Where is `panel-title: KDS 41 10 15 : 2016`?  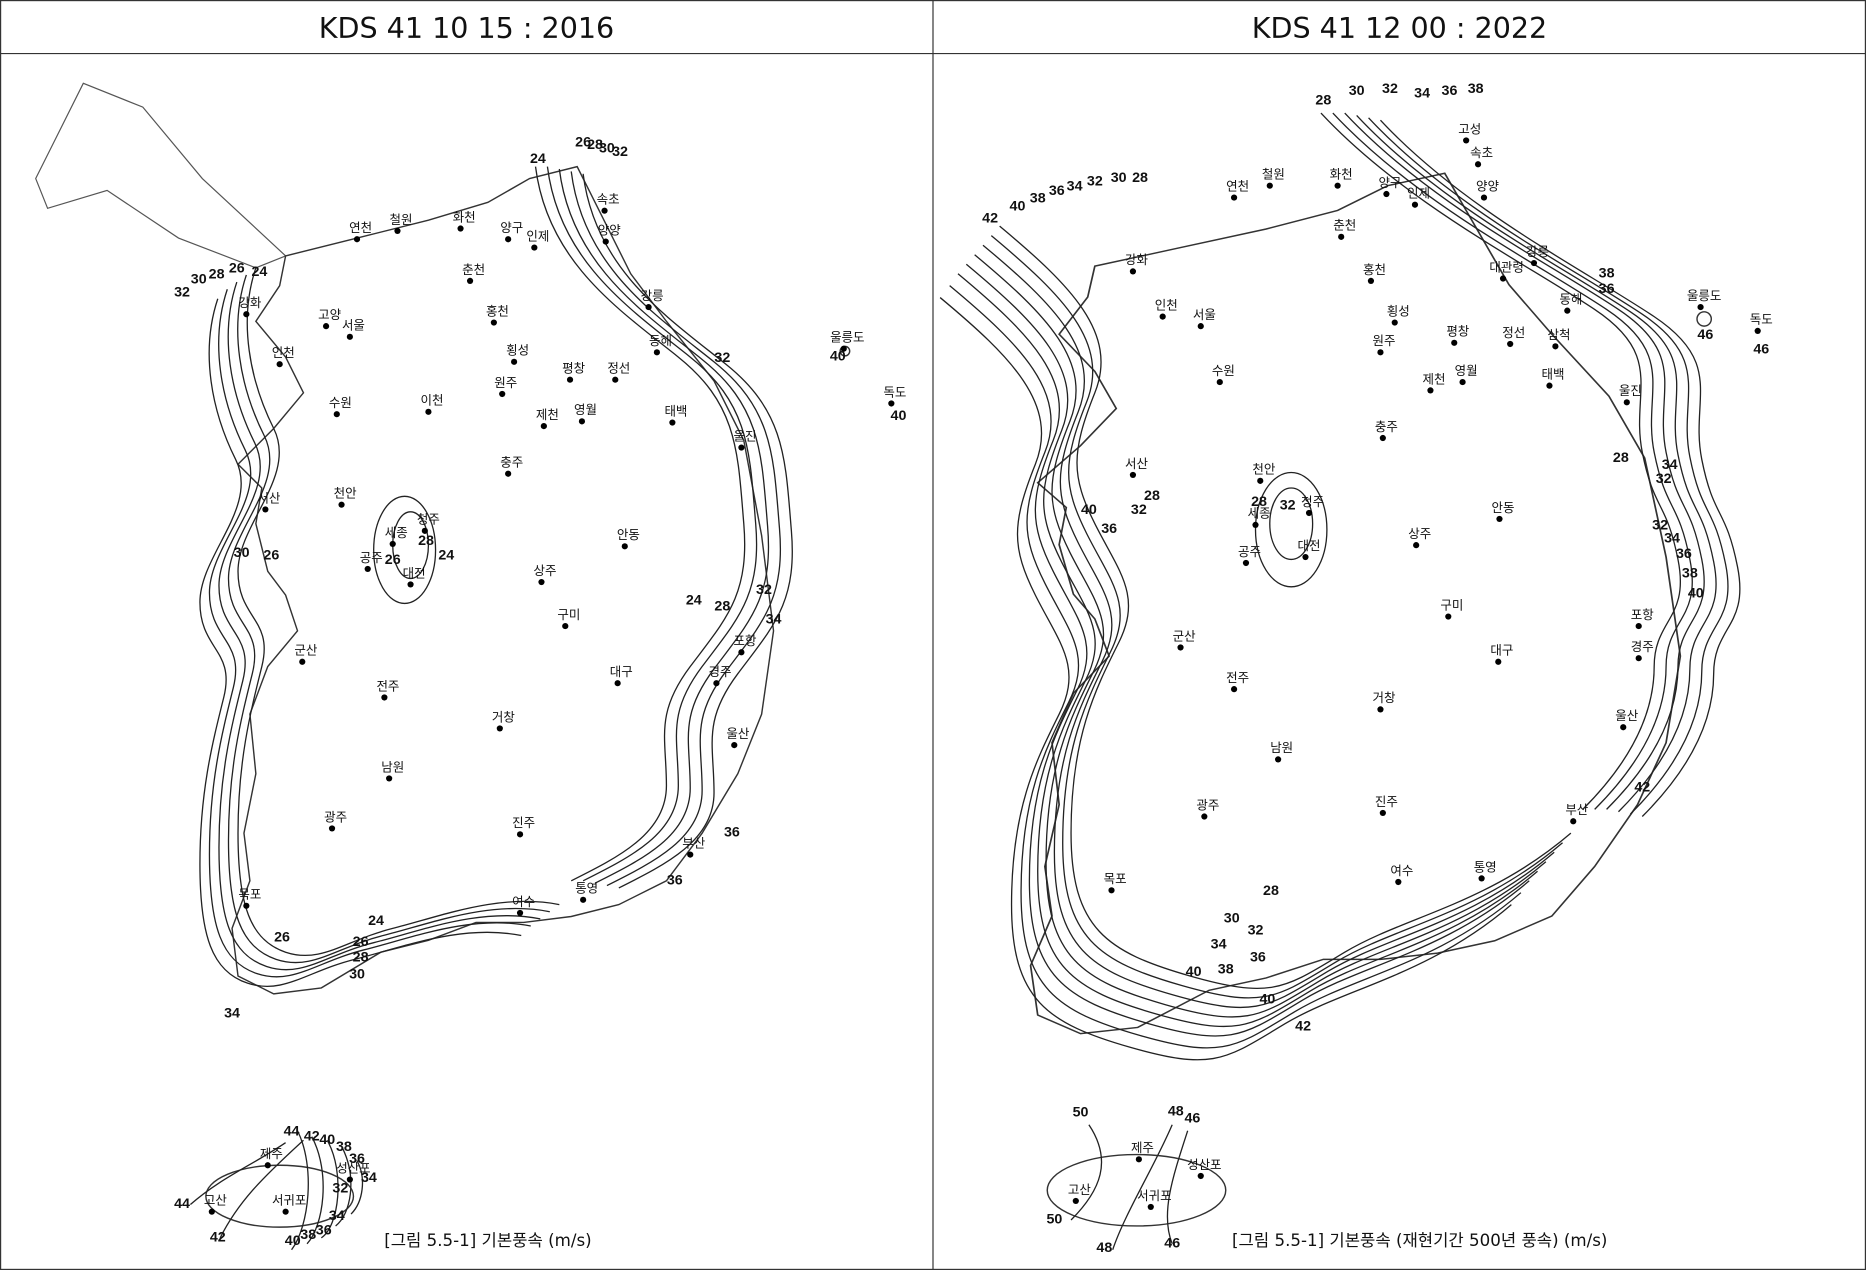 panel-title: KDS 41 10 15 : 2016 is located at coordinates (466, 28).